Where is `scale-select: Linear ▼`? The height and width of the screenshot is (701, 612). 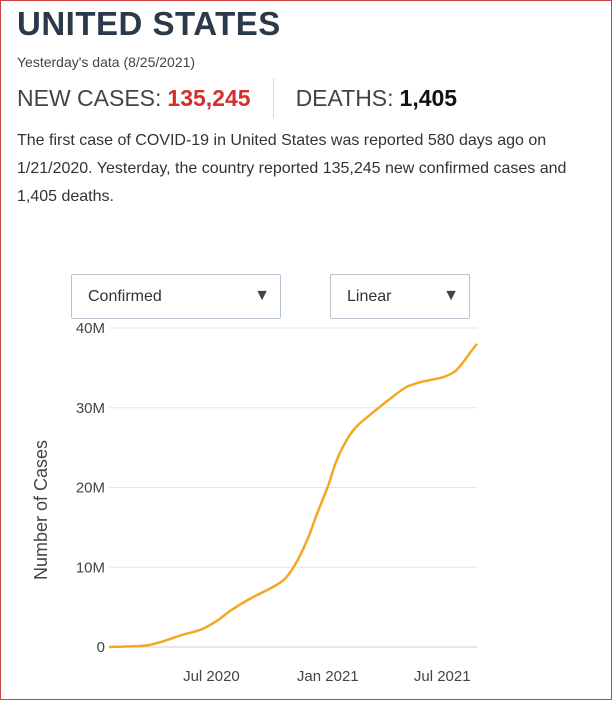 scale-select: Linear ▼ is located at coordinates (400, 296).